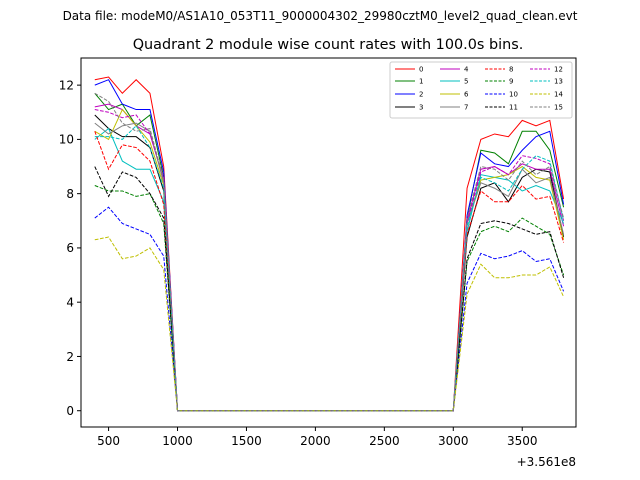  Describe the element at coordinates (177, 441) in the screenshot. I see `x-tick-label: 1000` at that location.